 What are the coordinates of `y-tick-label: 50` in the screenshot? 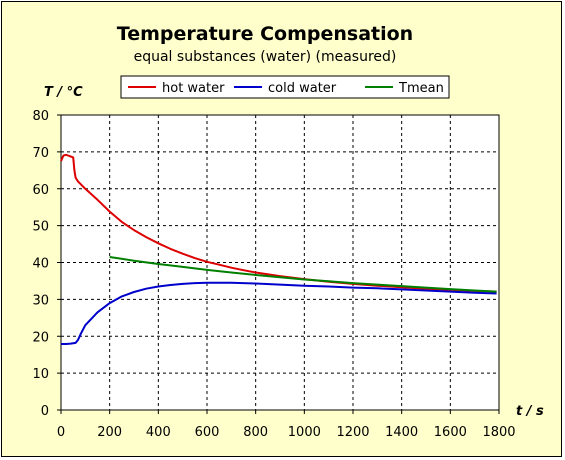 It's located at (40, 227).